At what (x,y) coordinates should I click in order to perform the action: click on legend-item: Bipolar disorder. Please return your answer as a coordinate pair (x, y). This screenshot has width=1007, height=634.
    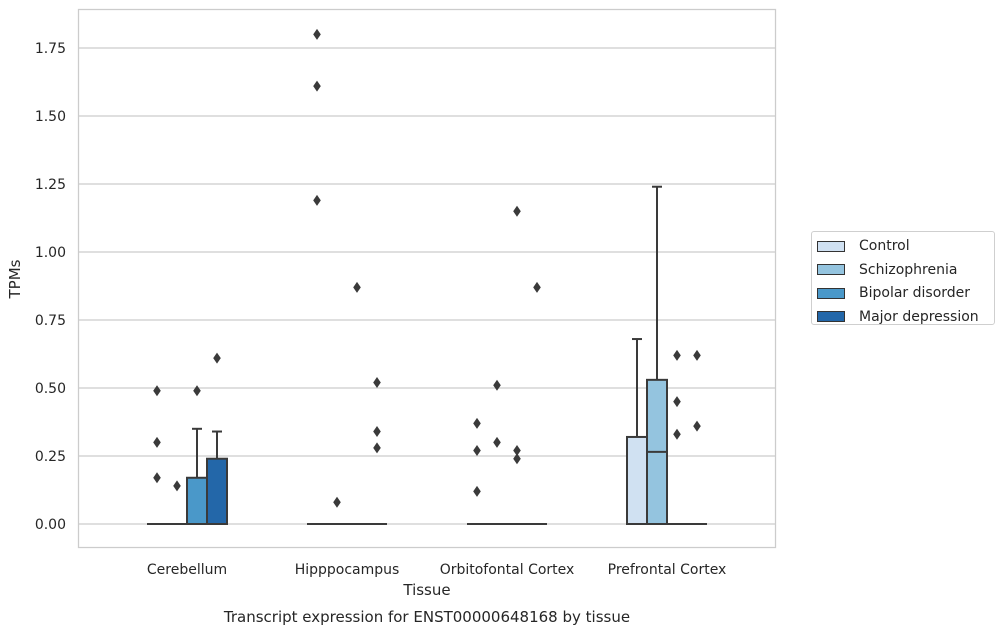
    Looking at the image, I should click on (893, 293).